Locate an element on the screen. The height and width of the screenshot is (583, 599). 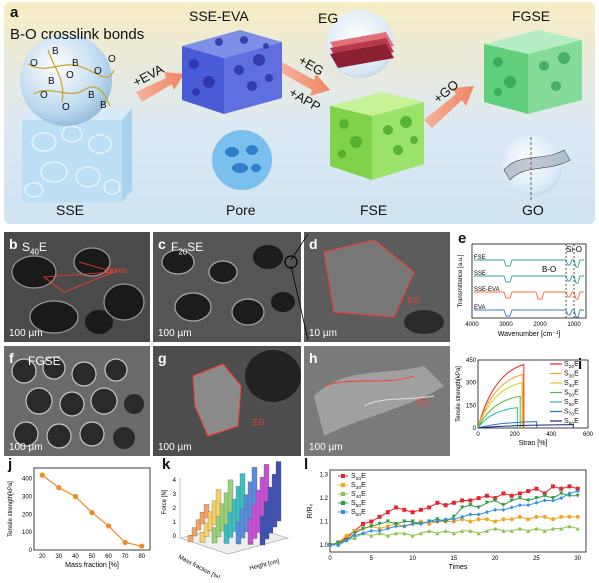
cycling-ytick-3: 1.3 is located at coordinates (324, 476).